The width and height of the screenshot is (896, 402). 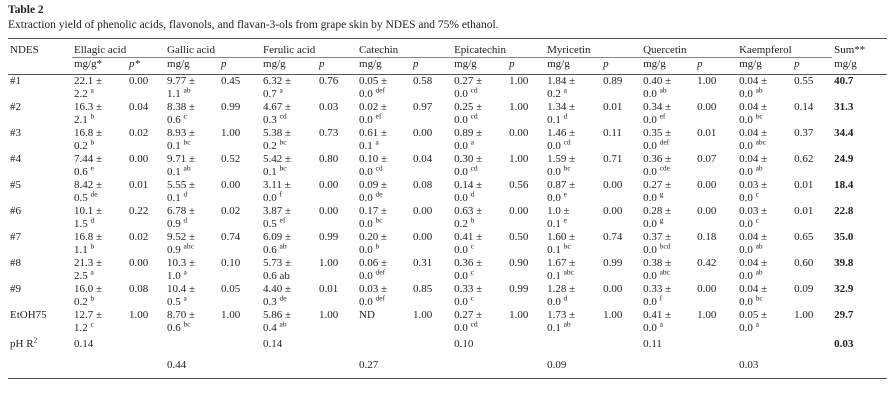 What do you see at coordinates (15, 107) in the screenshot?
I see `row-label: #2` at bounding box center [15, 107].